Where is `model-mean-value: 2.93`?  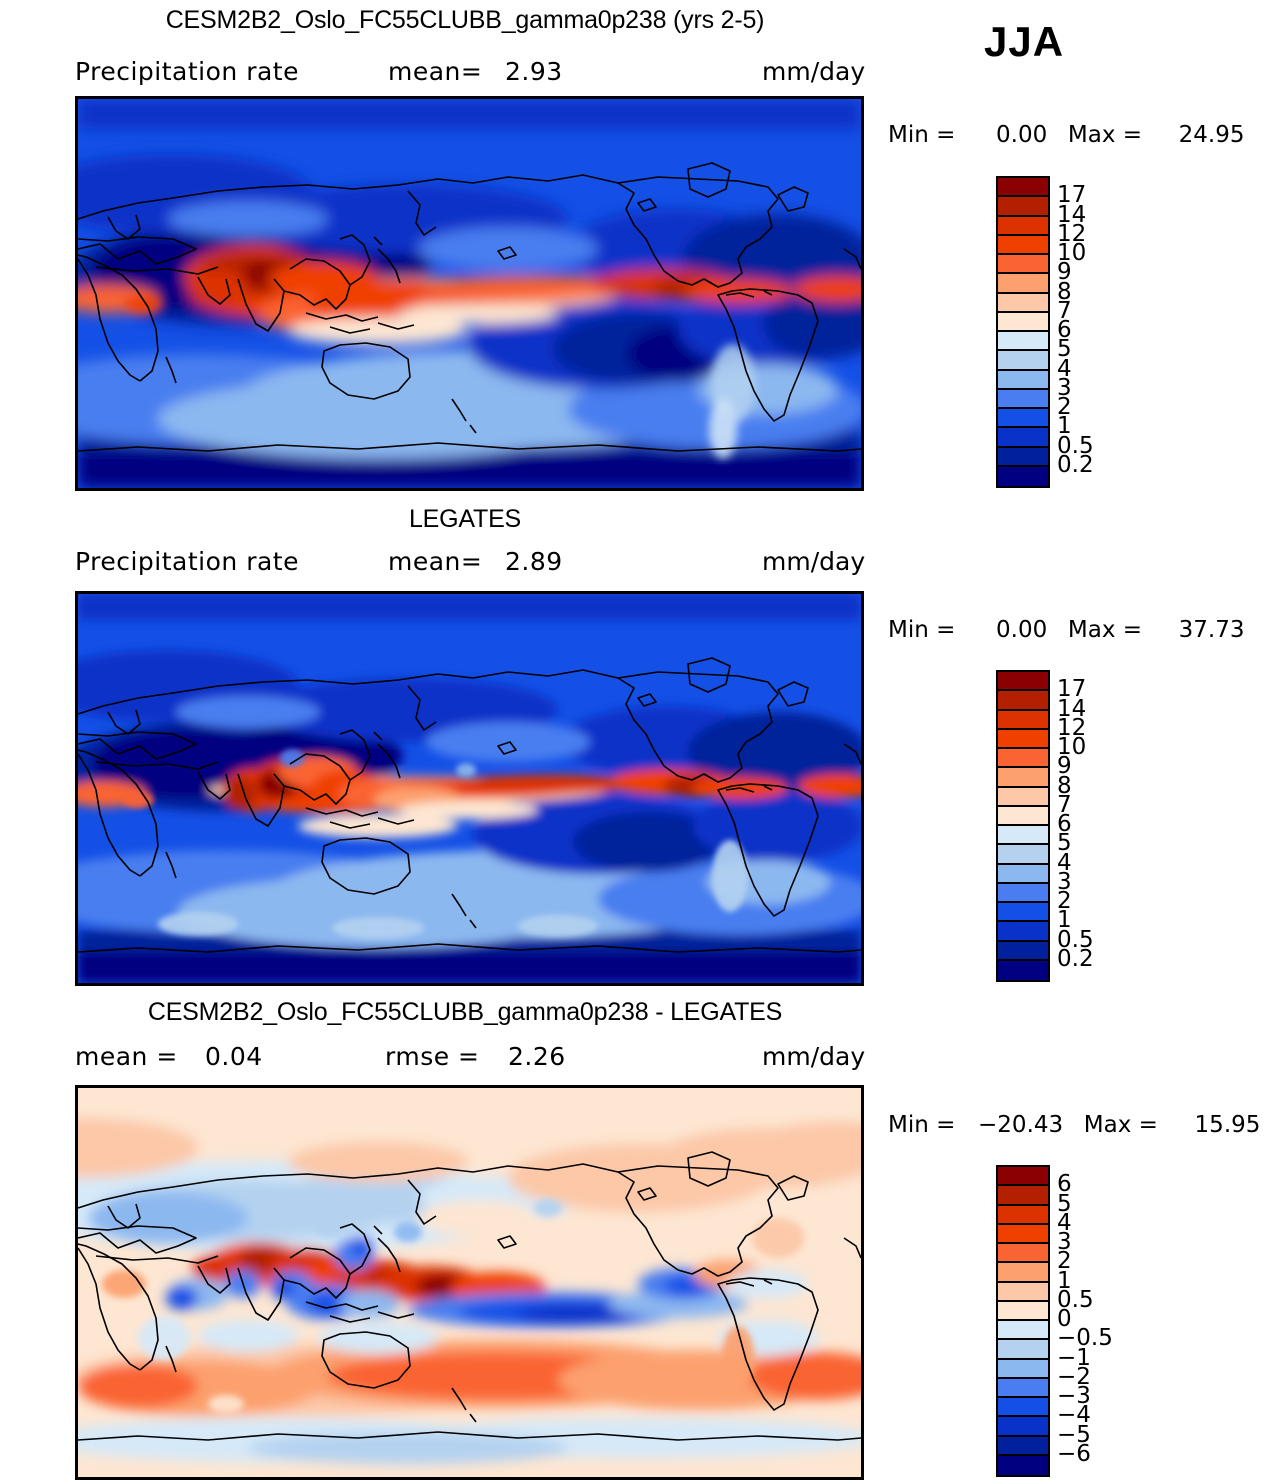 model-mean-value: 2.93 is located at coordinates (534, 71).